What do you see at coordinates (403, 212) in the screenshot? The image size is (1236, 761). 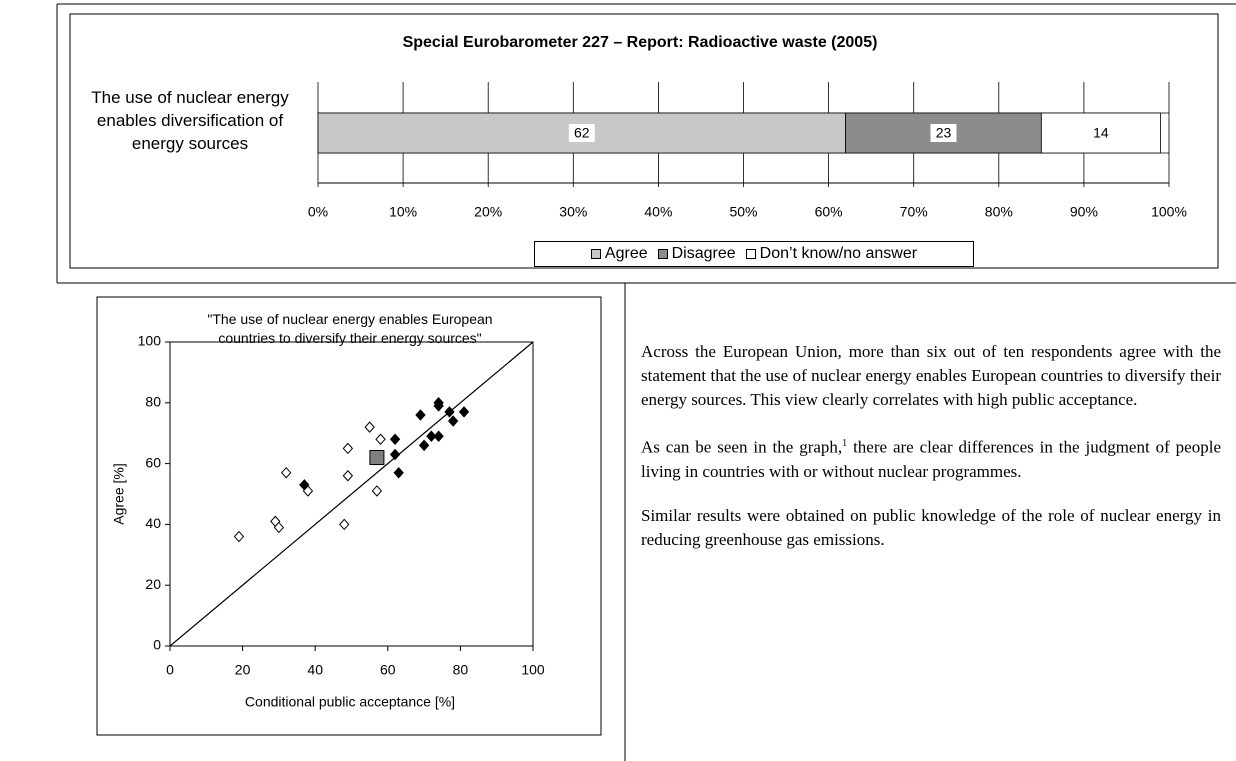 I see `x-tick-label: 10%` at bounding box center [403, 212].